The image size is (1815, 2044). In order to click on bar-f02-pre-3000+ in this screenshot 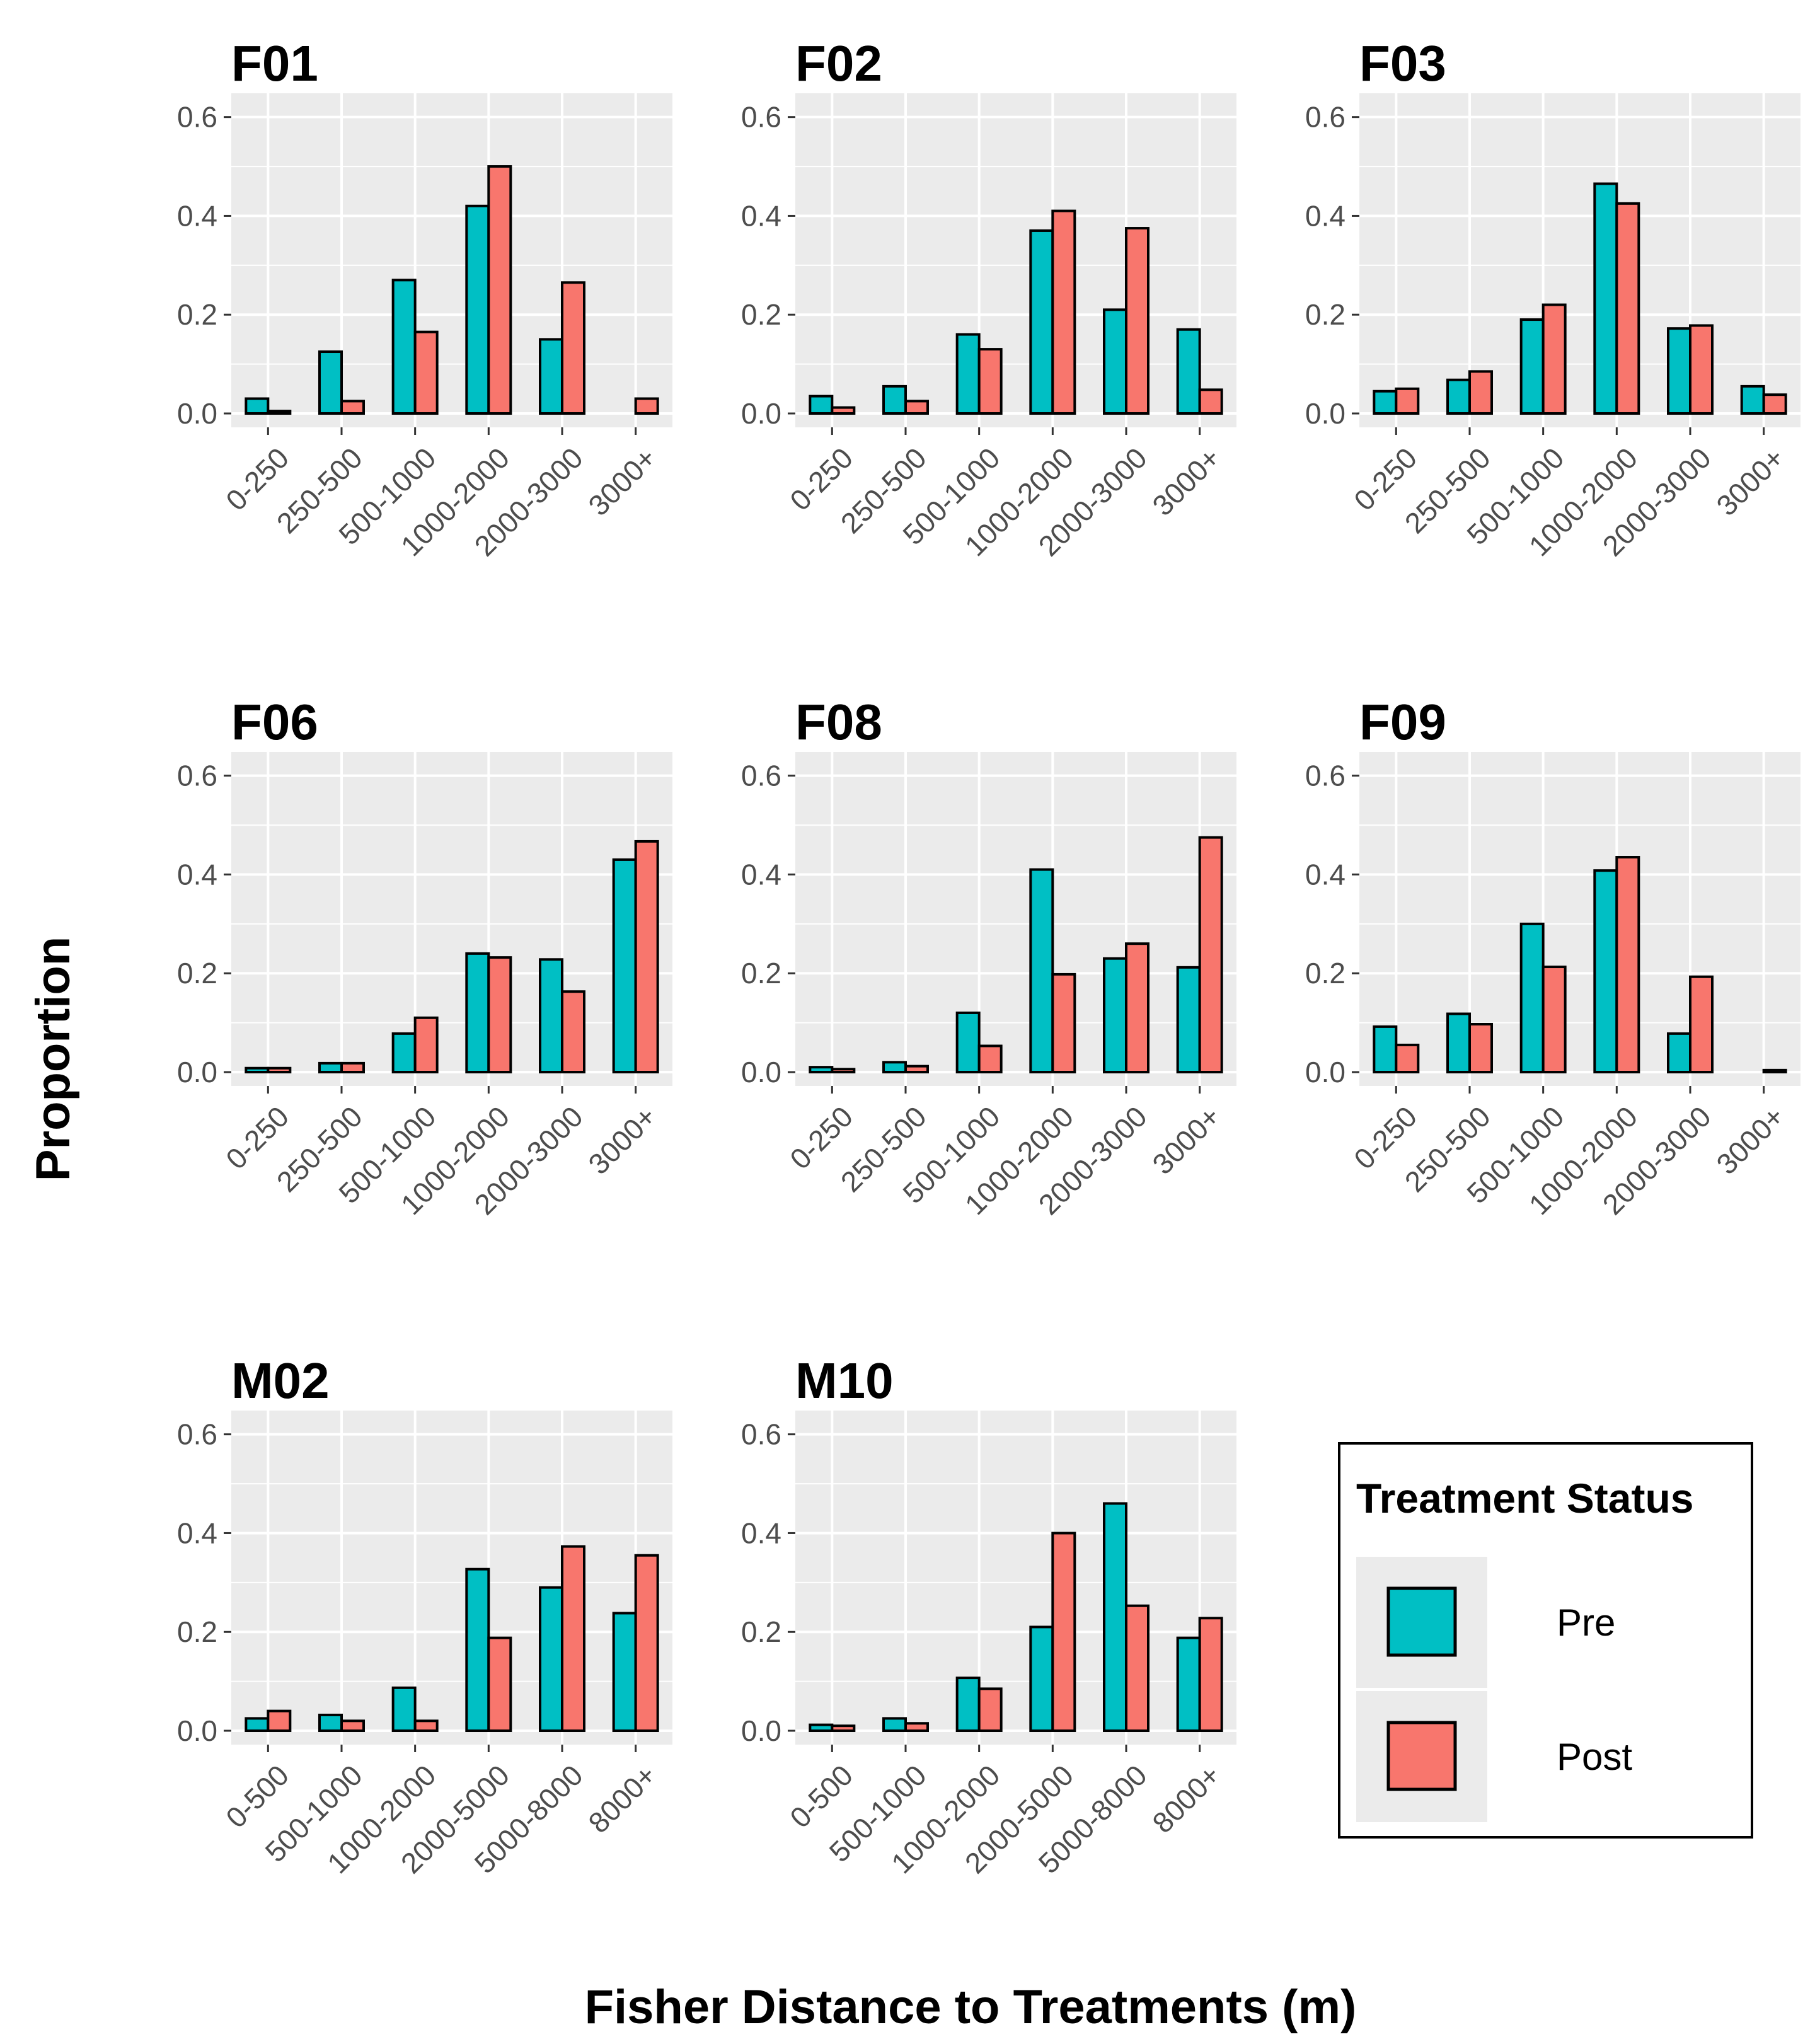, I will do `click(1188, 371)`.